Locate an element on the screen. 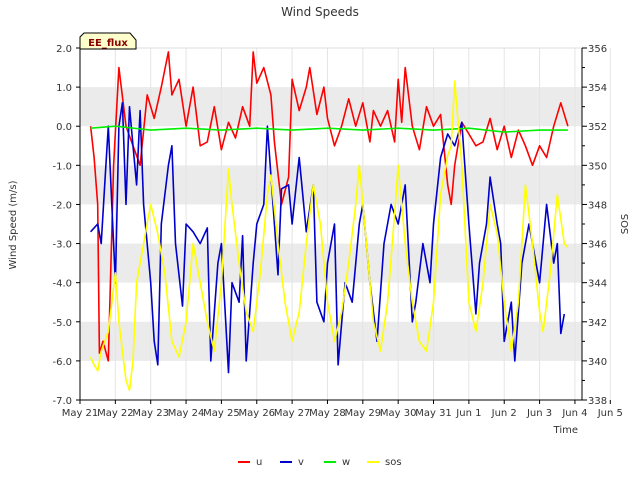 The height and width of the screenshot is (484, 640). x-tick-label: May 21 is located at coordinates (80, 413).